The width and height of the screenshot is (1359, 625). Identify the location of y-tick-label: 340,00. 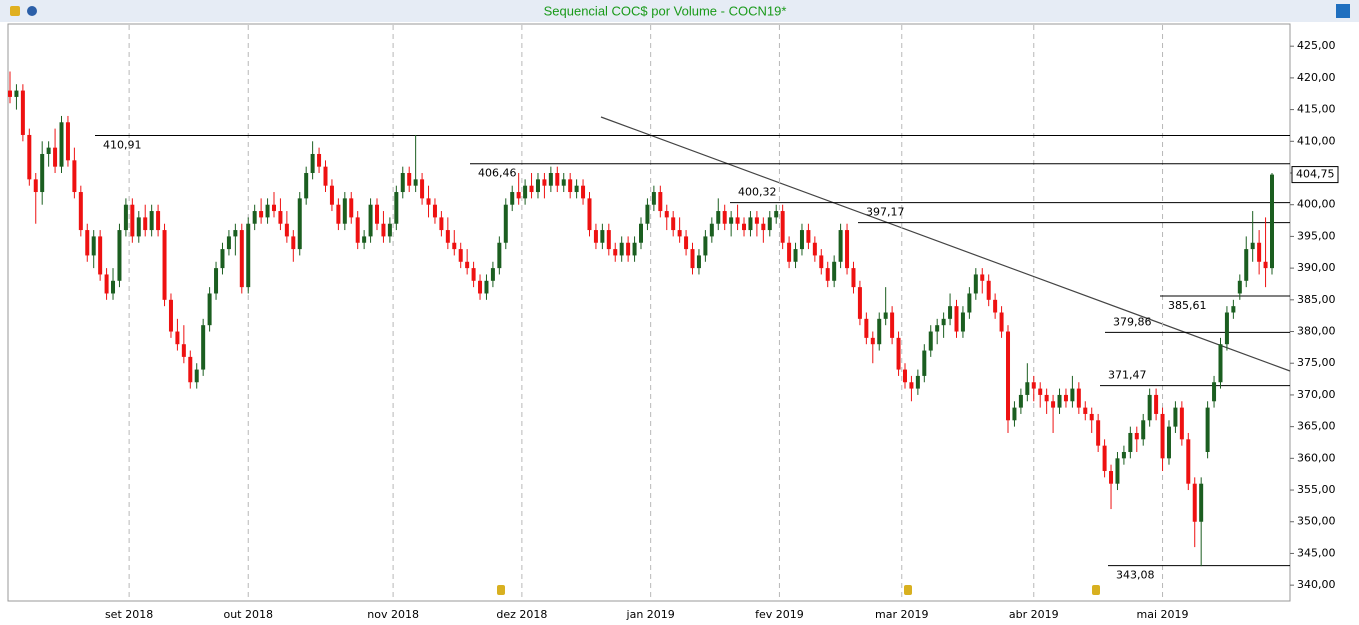
(1316, 584).